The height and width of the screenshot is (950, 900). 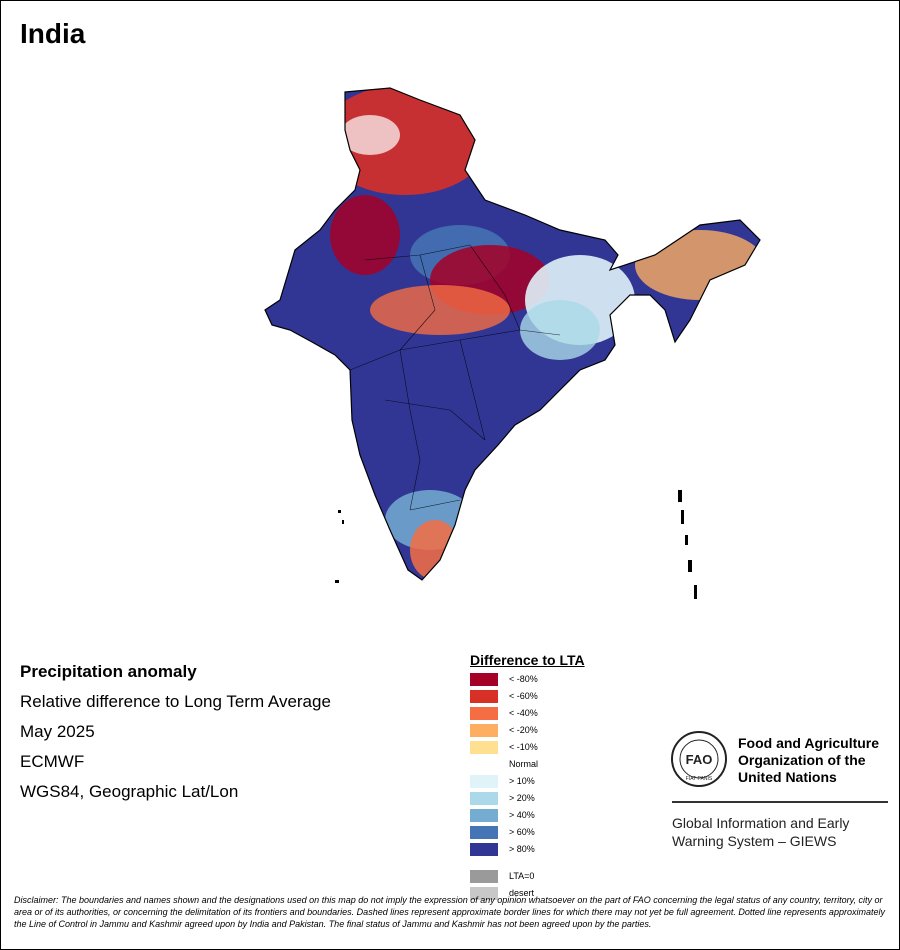 I want to click on legend-label: > 60%, so click(x=522, y=832).